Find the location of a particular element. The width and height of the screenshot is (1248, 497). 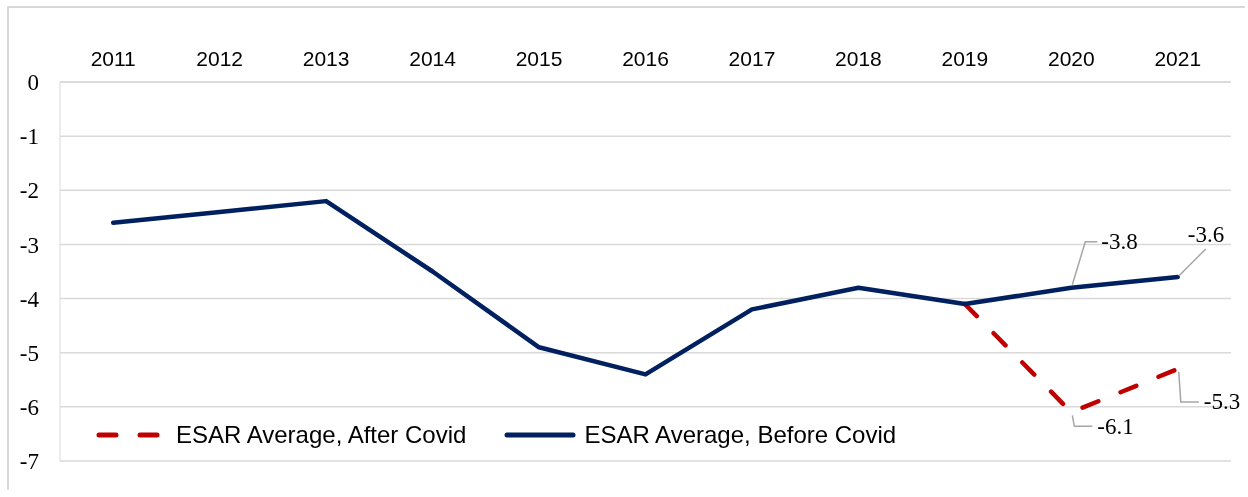

x-tick-label: 2019 is located at coordinates (965, 58).